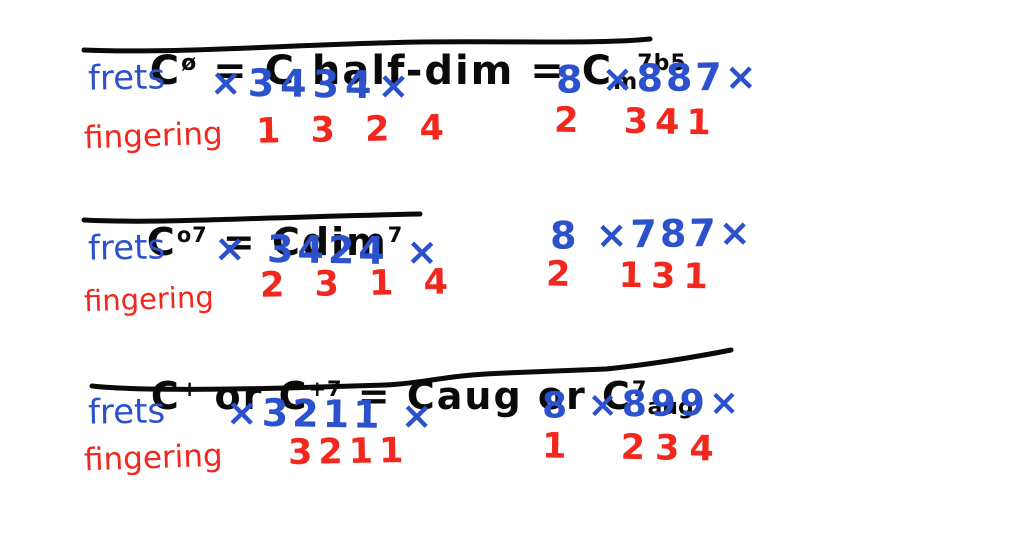  I want to click on fingering-barre-shape: 2 341, so click(636, 122).